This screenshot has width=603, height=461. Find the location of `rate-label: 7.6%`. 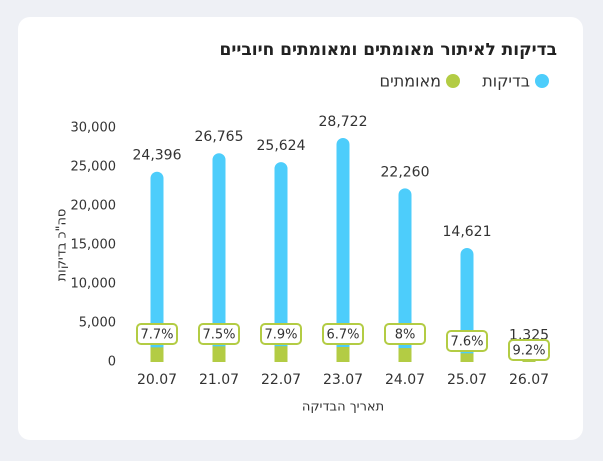

rate-label: 7.6% is located at coordinates (466, 342).